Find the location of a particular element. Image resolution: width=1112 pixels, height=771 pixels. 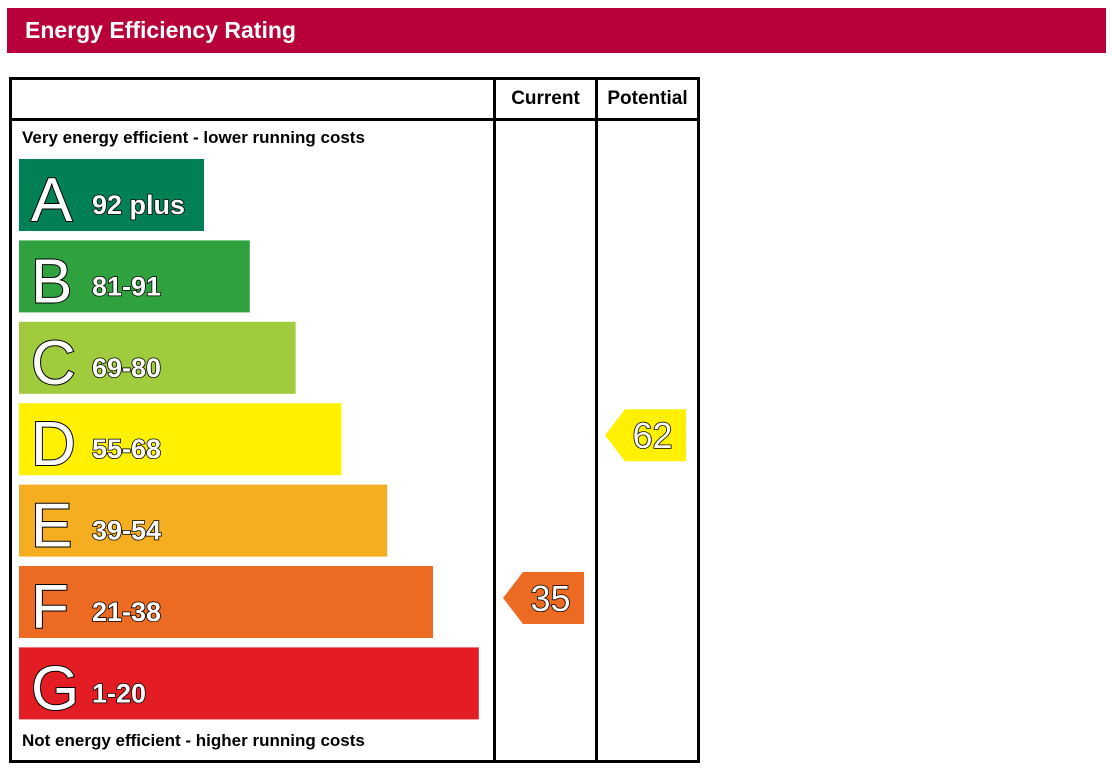

band-c-bar is located at coordinates (157, 357).